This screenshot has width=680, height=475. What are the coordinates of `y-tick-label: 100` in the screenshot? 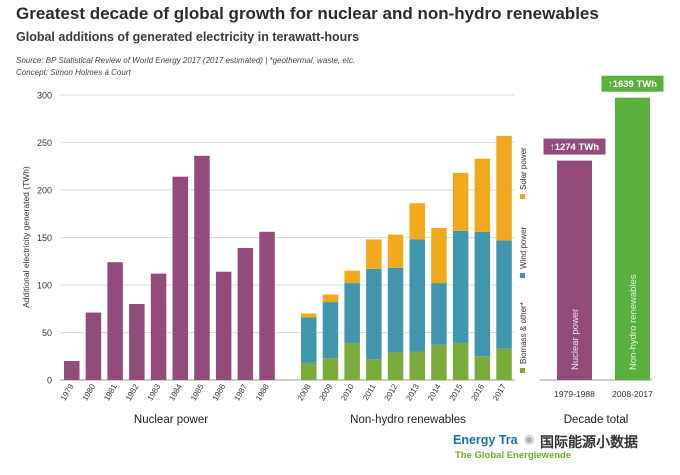 It's located at (44, 286).